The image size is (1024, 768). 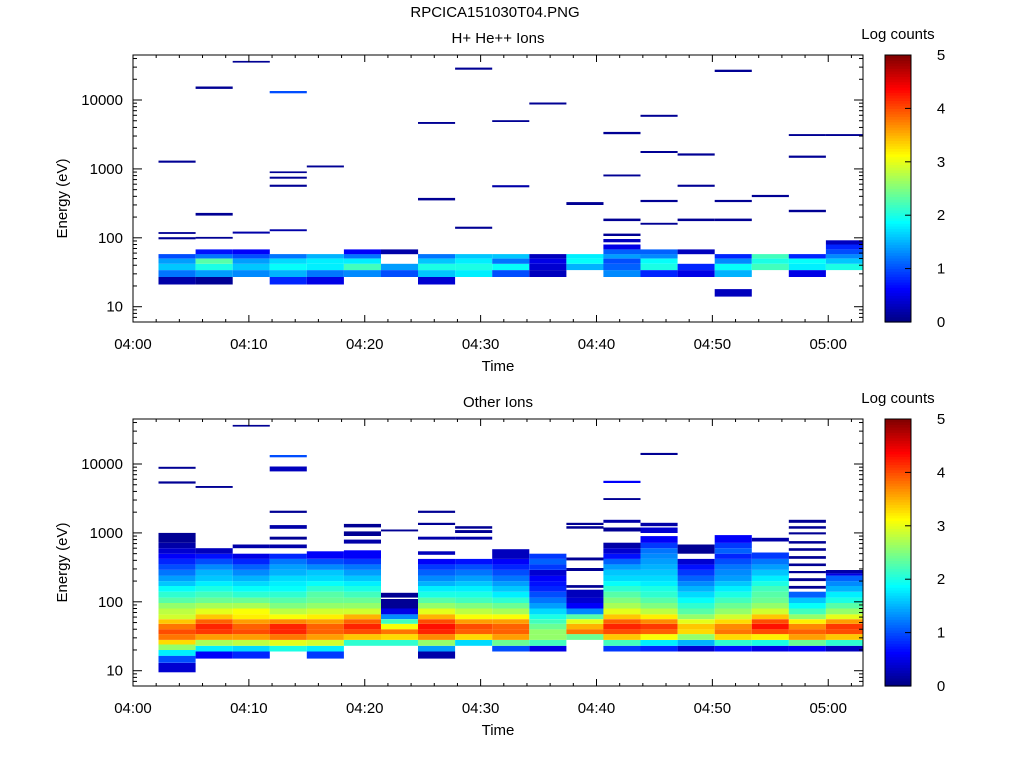 I want to click on colorbar-tick-label: 3, so click(x=941, y=526).